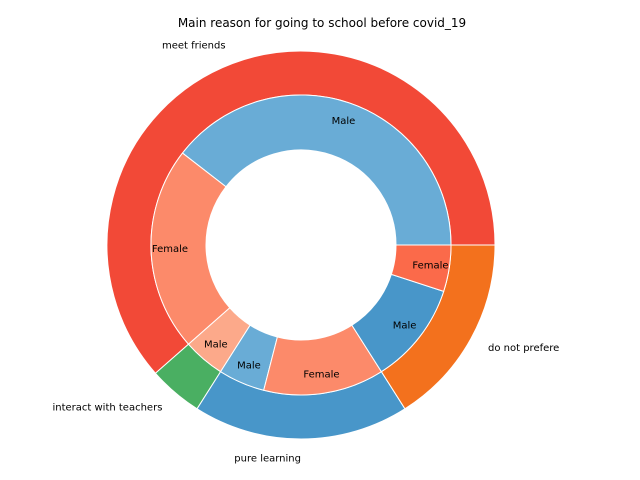 The image size is (640, 480). What do you see at coordinates (170, 249) in the screenshot?
I see `inner-label-female-meet-friends: Female` at bounding box center [170, 249].